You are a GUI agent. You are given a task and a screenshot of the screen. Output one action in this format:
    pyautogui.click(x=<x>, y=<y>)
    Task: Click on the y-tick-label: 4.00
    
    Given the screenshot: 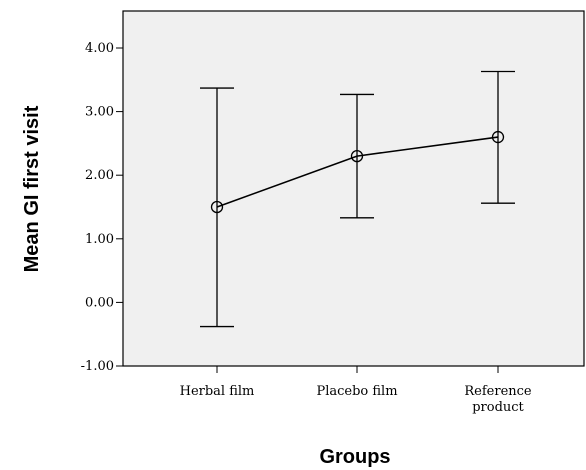 What is the action you would take?
    pyautogui.click(x=99, y=48)
    